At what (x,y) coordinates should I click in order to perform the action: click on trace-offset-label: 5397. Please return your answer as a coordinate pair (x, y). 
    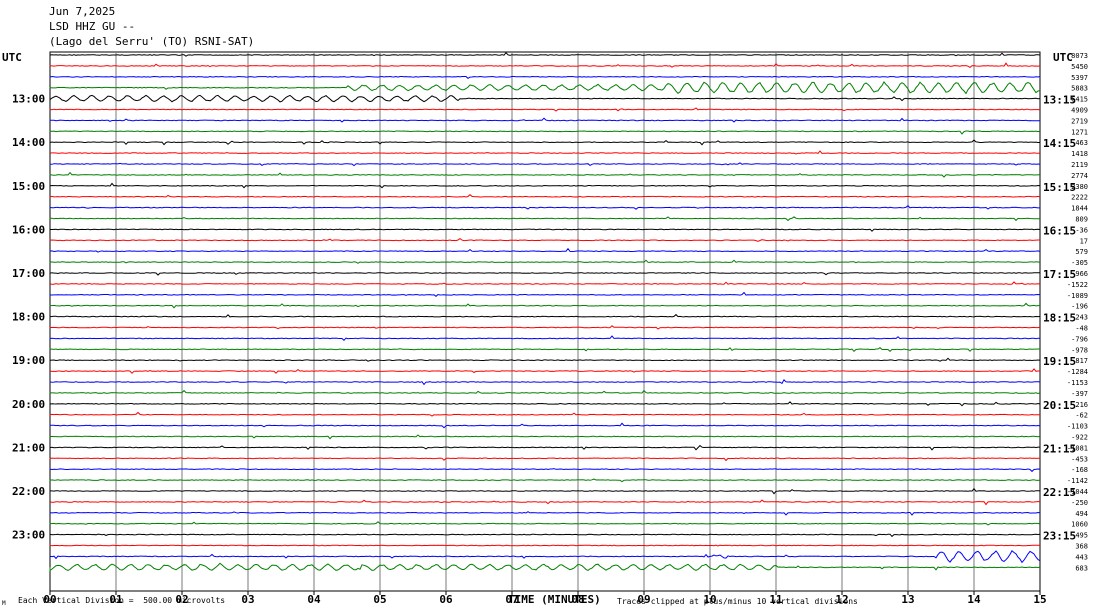
    Looking at the image, I should click on (1079, 78).